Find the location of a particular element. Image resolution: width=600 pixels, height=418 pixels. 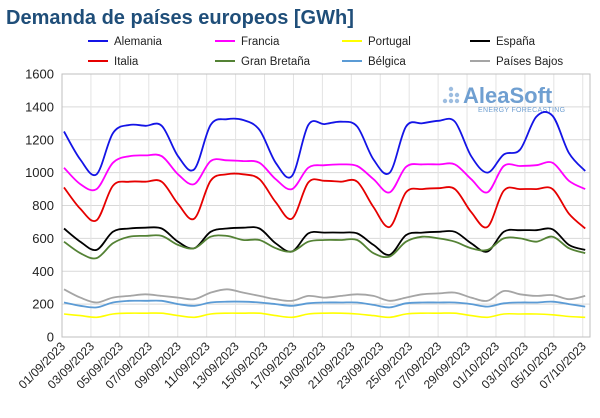

legend-label: Gran Bretaña is located at coordinates (276, 62).